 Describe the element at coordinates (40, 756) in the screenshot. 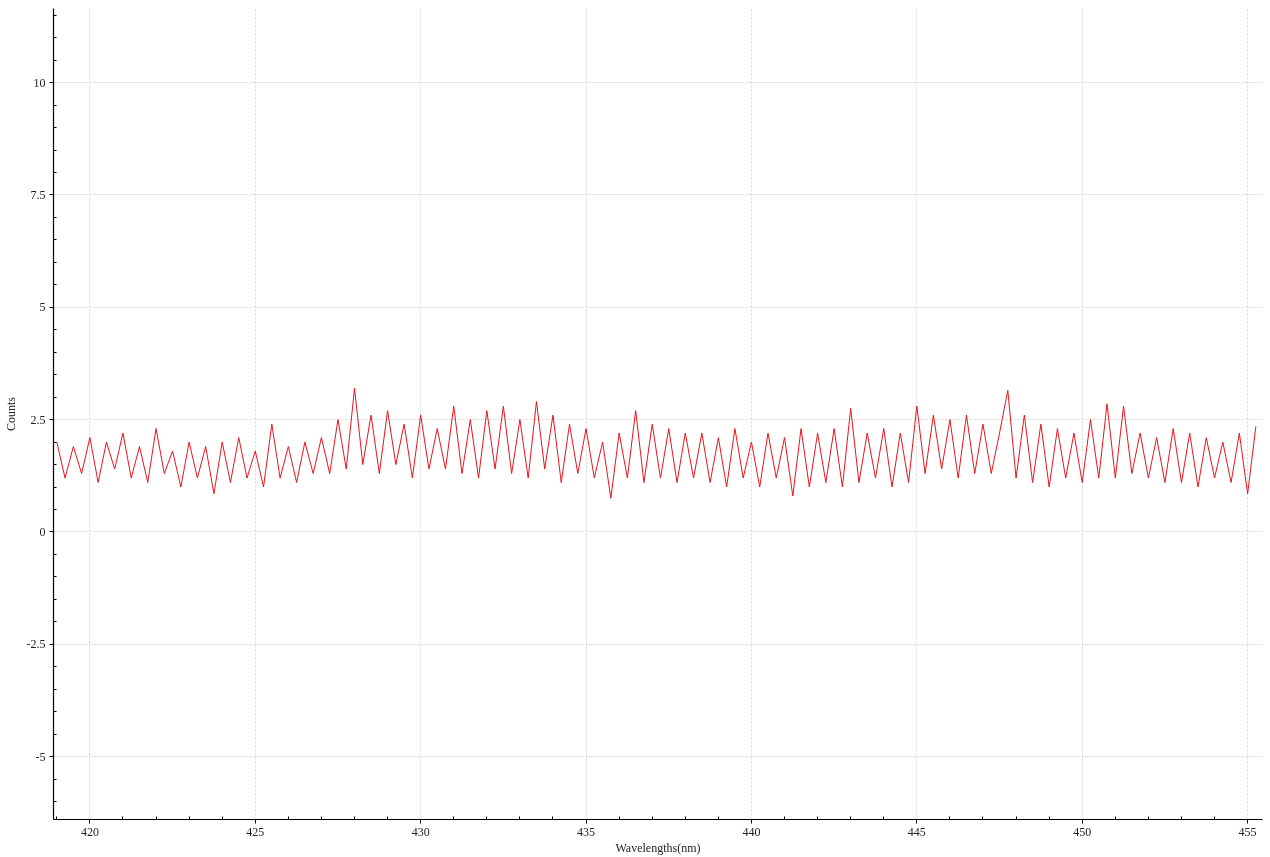

I see `y-tick-label: -5` at that location.